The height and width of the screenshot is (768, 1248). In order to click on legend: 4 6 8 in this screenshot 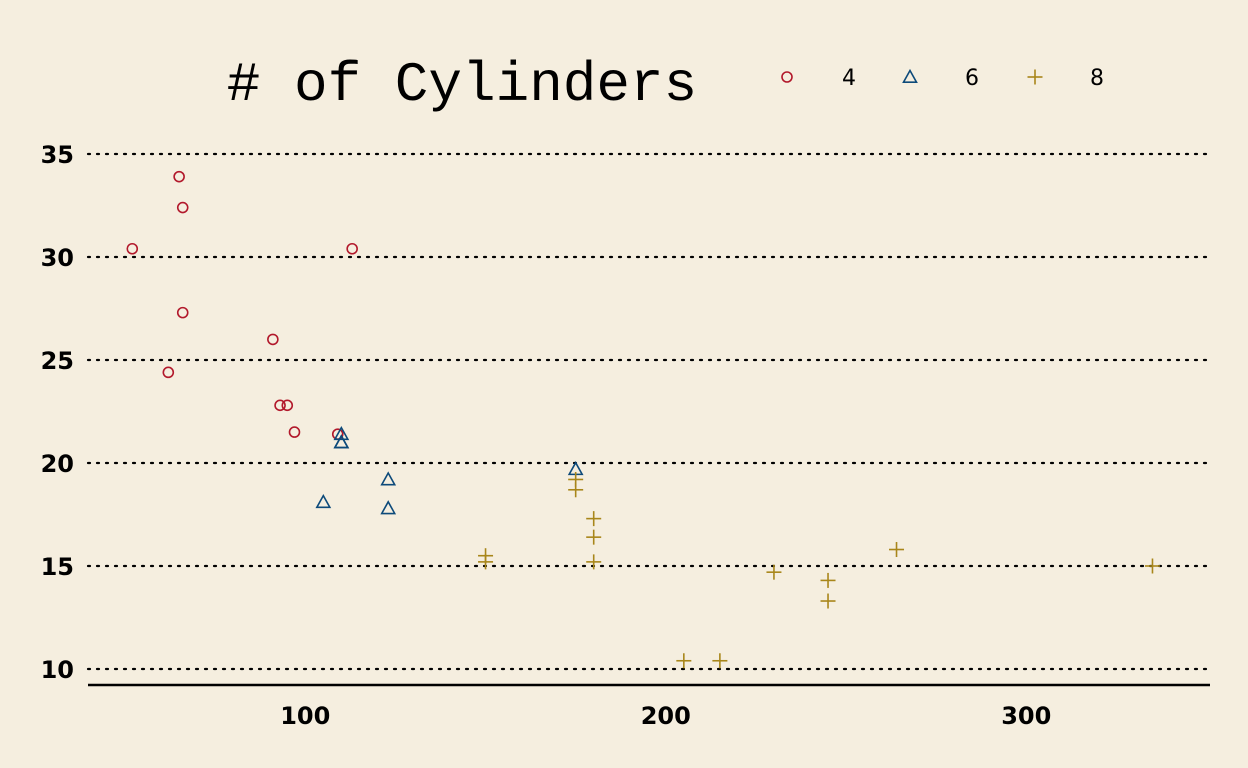, I will do `click(942, 78)`.